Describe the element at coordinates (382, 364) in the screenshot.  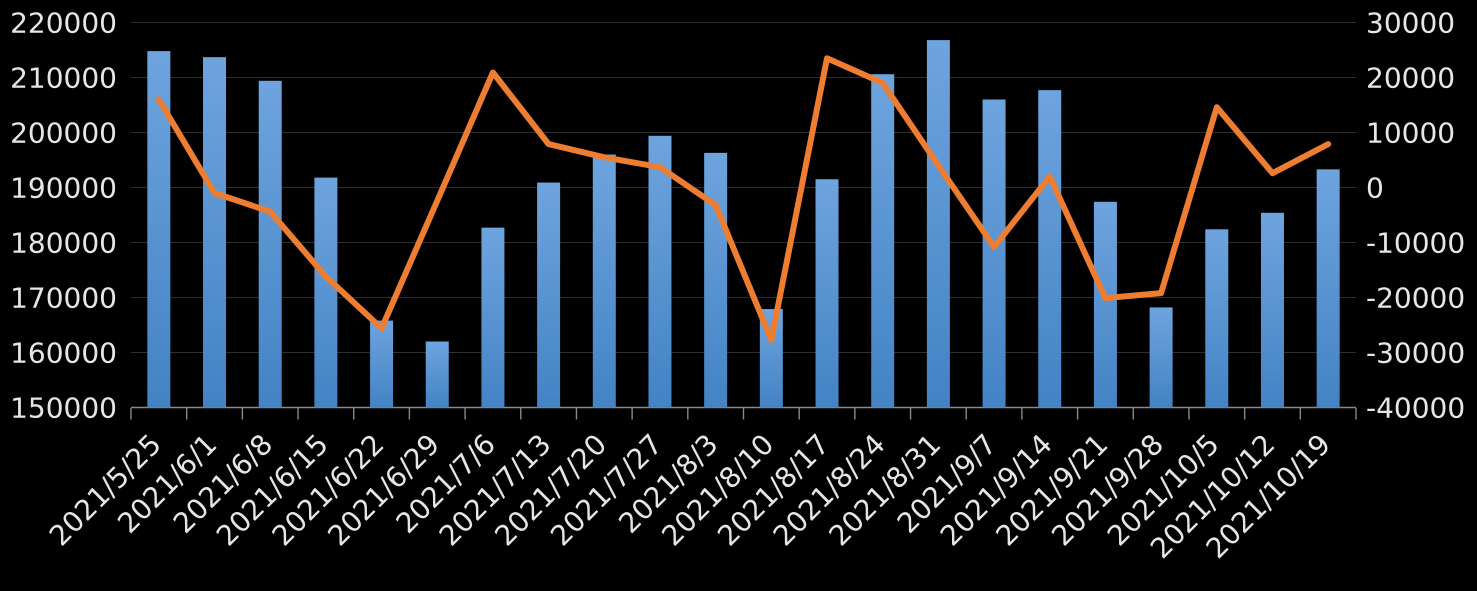
I see `bar-2021/6/22` at that location.